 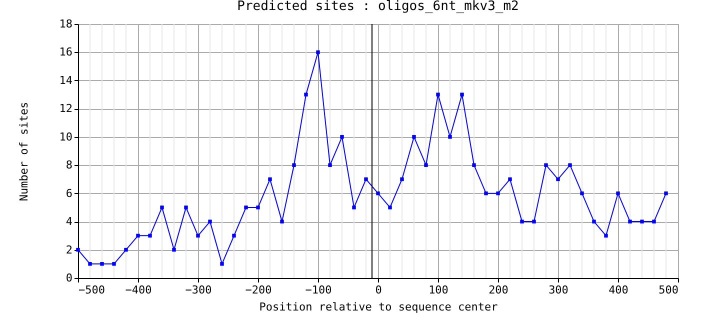 I want to click on x-tick-label: −200, so click(x=258, y=290).